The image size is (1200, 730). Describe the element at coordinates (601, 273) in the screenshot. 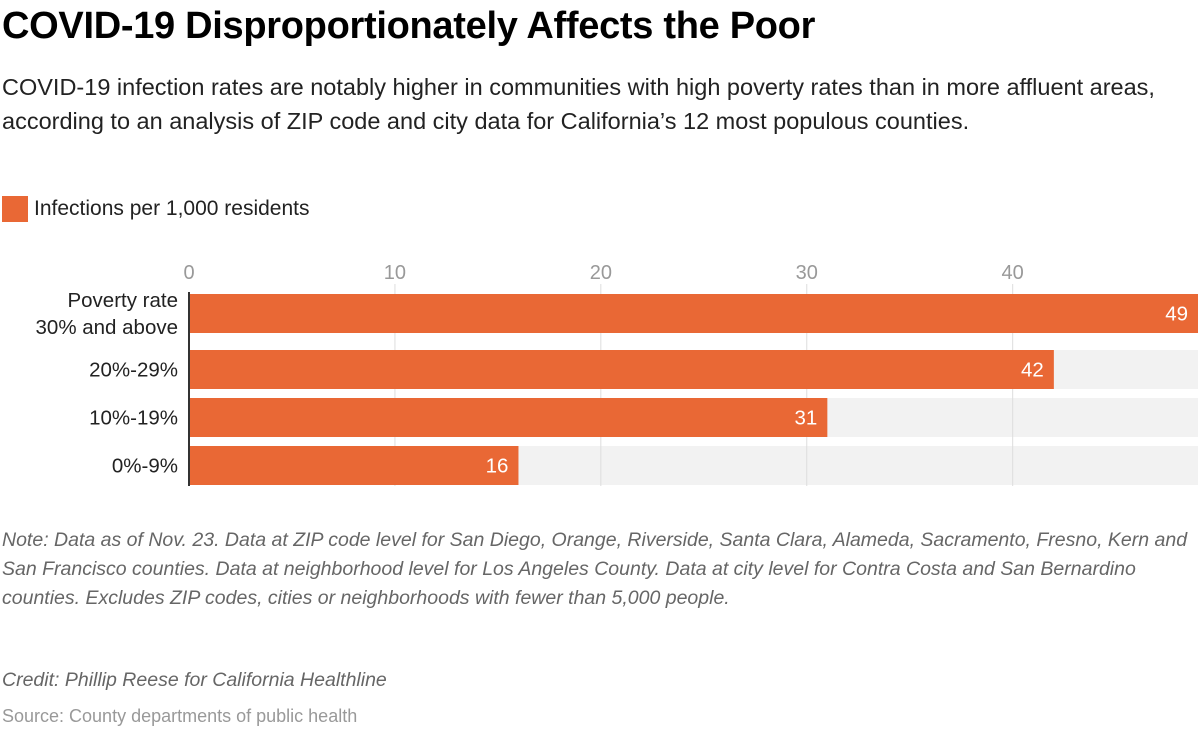

I see `x-tick-label-20: 20` at that location.